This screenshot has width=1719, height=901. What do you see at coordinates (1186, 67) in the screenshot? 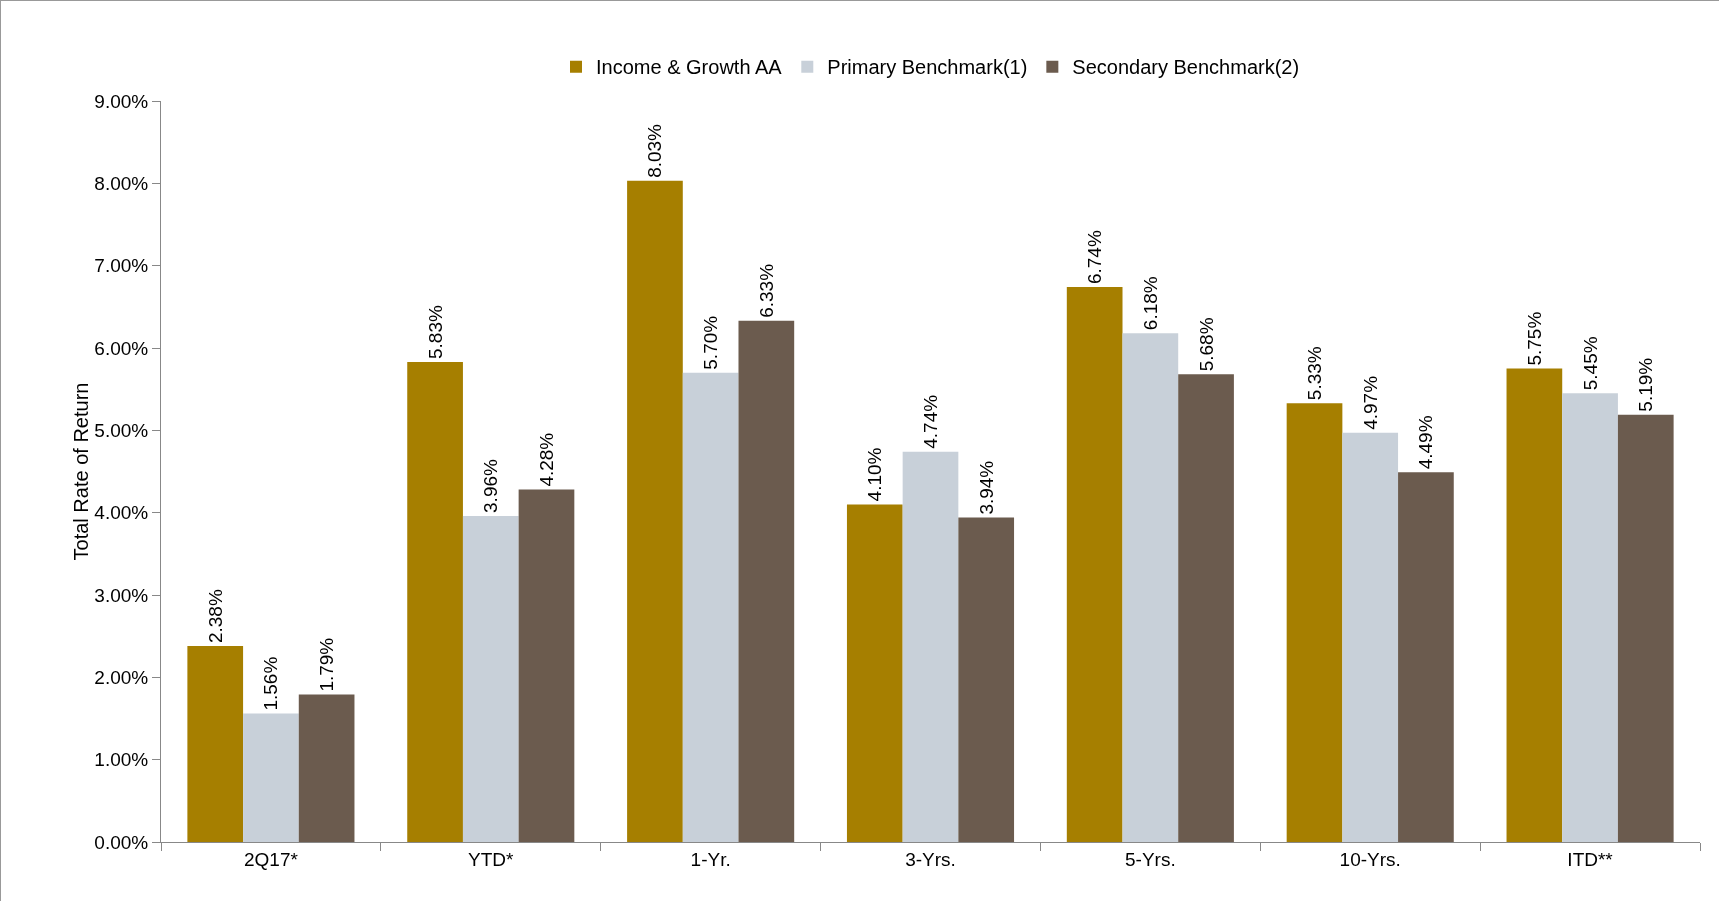
I see `legend-label: Secondary Benchmark(2)` at bounding box center [1186, 67].